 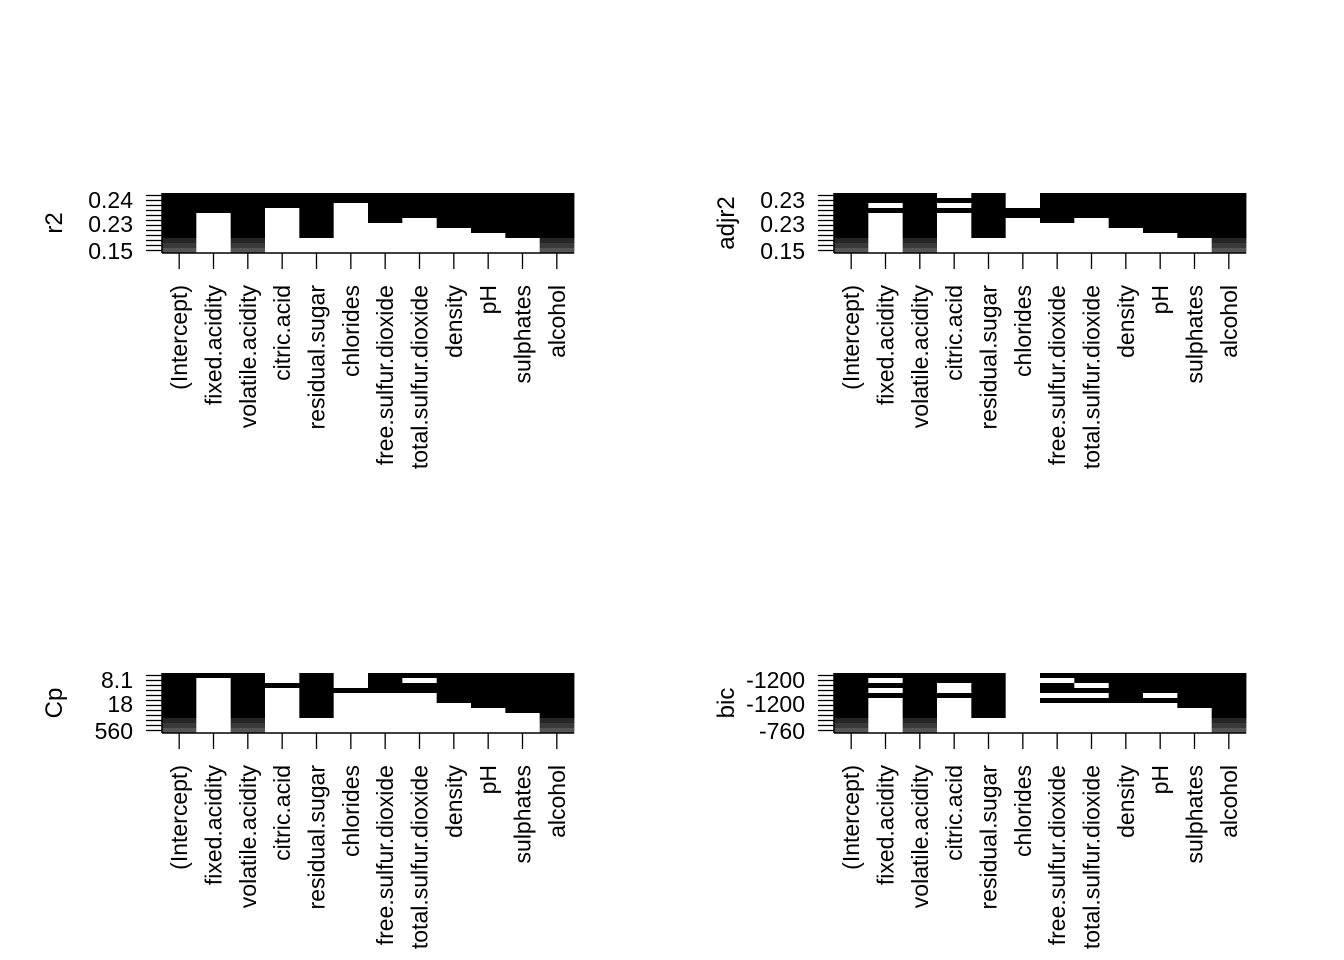 What do you see at coordinates (1160, 299) in the screenshot?
I see `x-category-label: pH` at bounding box center [1160, 299].